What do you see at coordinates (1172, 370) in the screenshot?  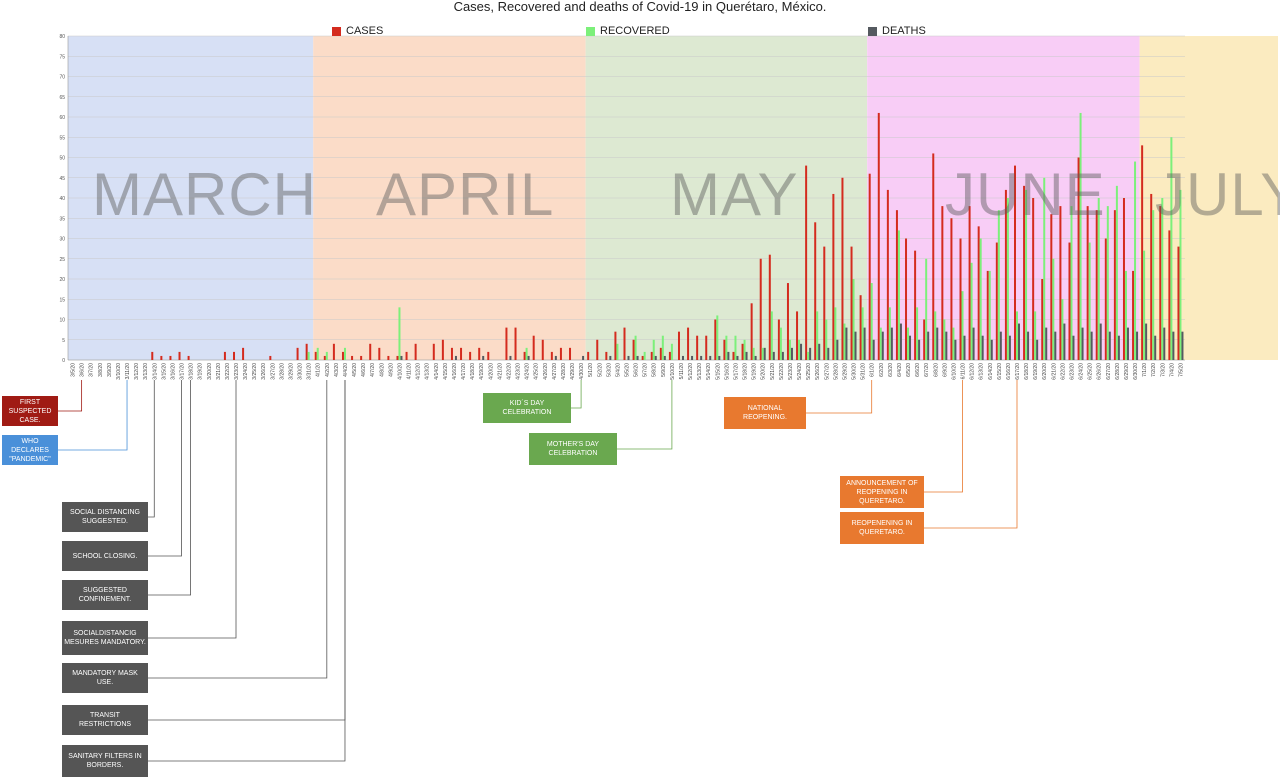 I see `x-tick-label: 7/4/20` at bounding box center [1172, 370].